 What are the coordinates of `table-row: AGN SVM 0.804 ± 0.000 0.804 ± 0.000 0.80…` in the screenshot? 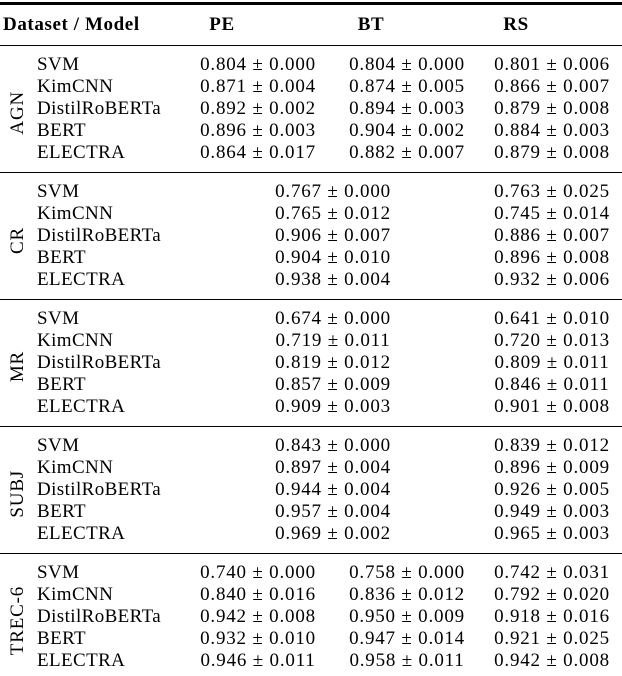 It's located at (311, 90).